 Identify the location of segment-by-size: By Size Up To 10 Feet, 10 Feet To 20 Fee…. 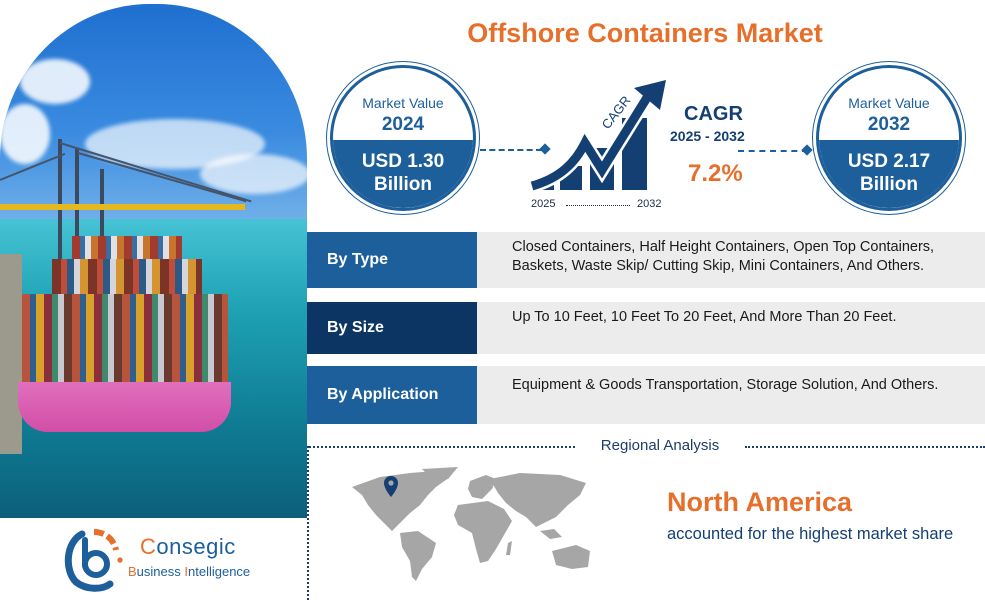
(646, 328).